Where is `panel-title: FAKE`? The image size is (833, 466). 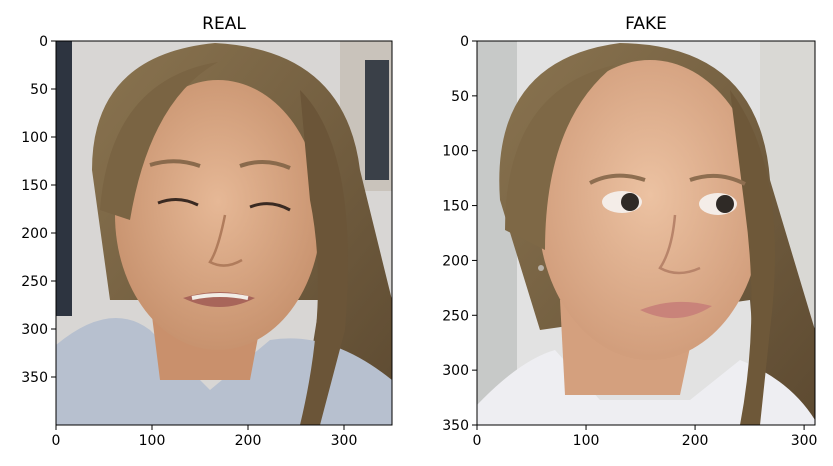 panel-title: FAKE is located at coordinates (646, 24).